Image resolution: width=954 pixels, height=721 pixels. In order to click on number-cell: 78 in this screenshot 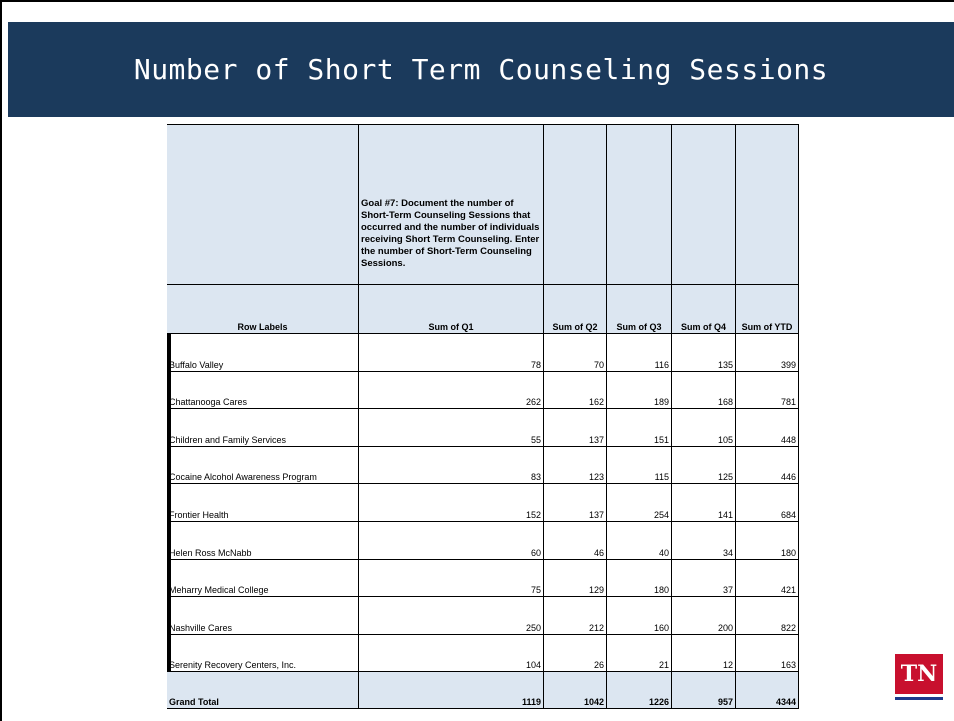, I will do `click(451, 353)`.